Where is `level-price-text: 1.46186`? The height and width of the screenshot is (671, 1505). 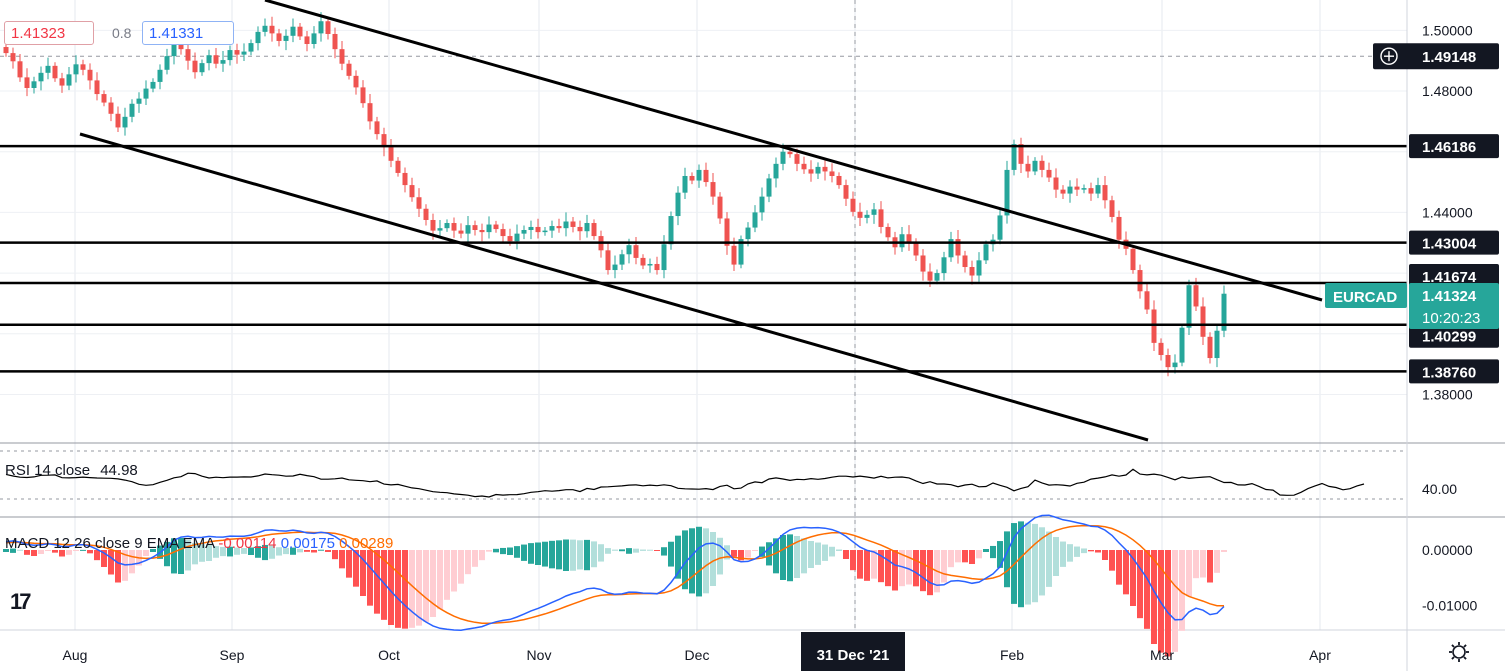
level-price-text: 1.46186 is located at coordinates (1449, 147).